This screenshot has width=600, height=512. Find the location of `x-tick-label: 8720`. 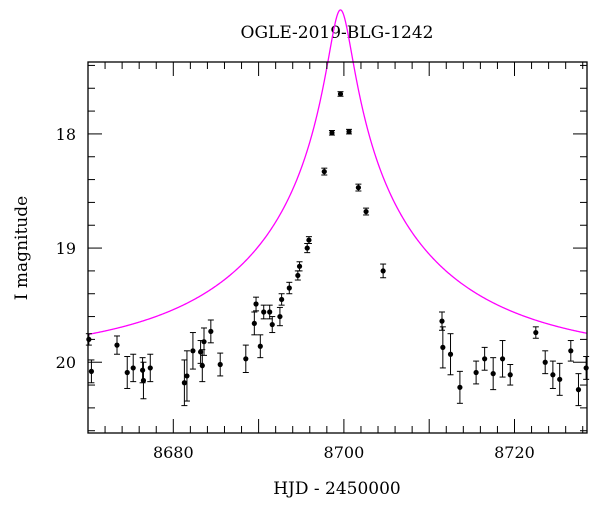

x-tick-label: 8720 is located at coordinates (514, 452).